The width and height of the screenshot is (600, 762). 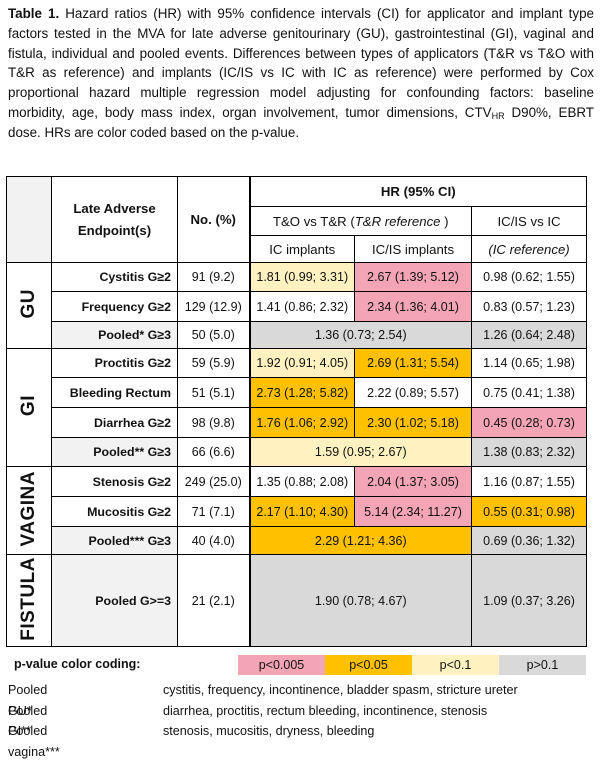 I want to click on hr-cystitis-icis-vs-ic: 0.98 (0.62; 1.55), so click(x=529, y=277).